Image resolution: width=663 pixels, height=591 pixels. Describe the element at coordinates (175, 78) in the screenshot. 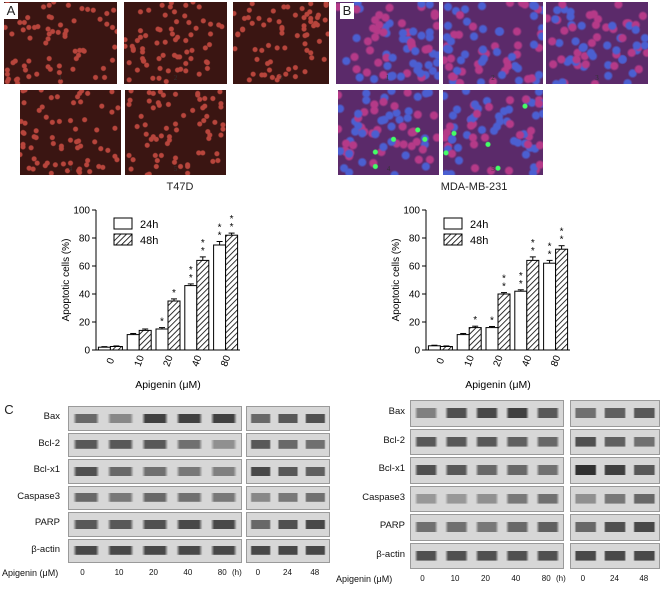

I see `micrograph-number: 2` at that location.